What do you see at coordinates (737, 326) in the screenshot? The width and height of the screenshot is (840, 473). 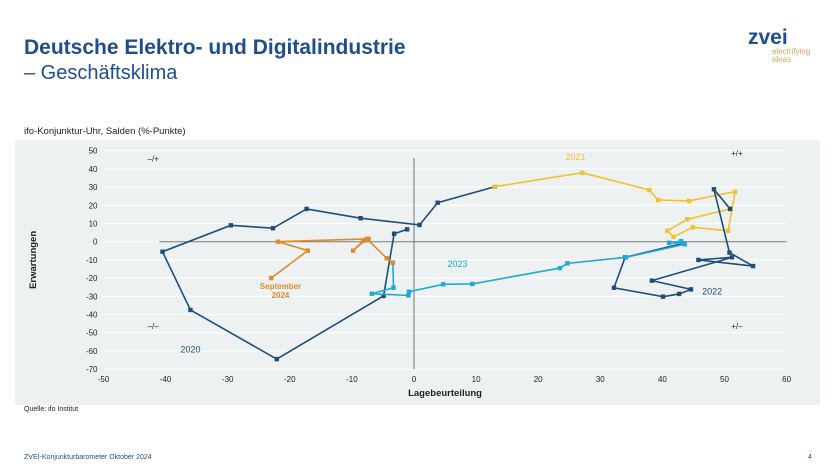 I see `quadrant-label: +/–` at bounding box center [737, 326].